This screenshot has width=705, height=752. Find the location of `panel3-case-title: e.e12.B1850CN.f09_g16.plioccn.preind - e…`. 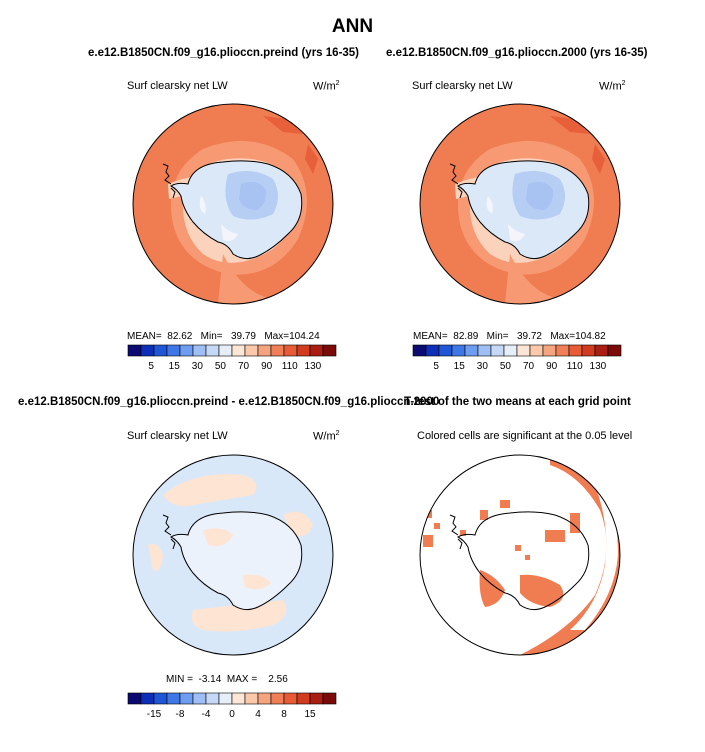

panel3-case-title: e.e12.B1850CN.f09_g16.plioccn.preind - e… is located at coordinates (229, 402).